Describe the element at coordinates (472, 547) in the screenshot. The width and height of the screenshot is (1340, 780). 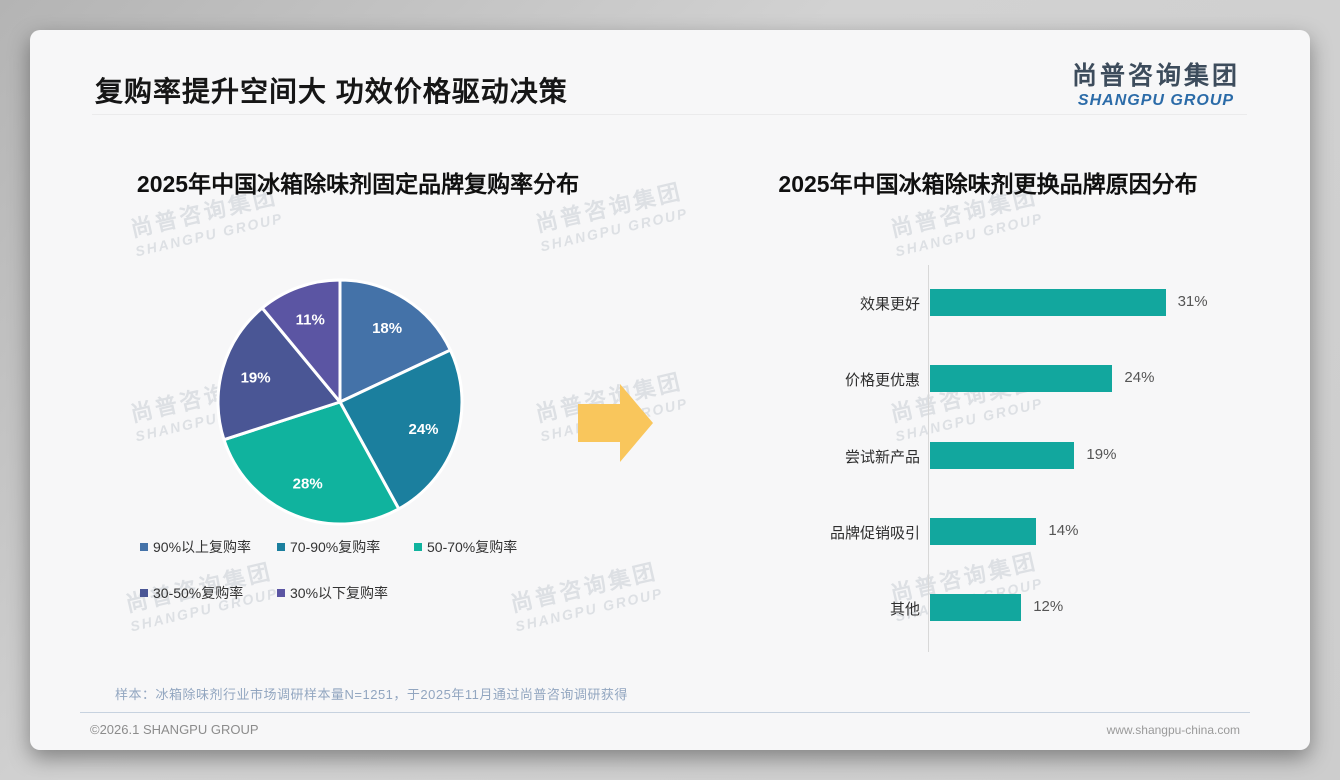
I see `legend-label: 50-70%复购率` at that location.